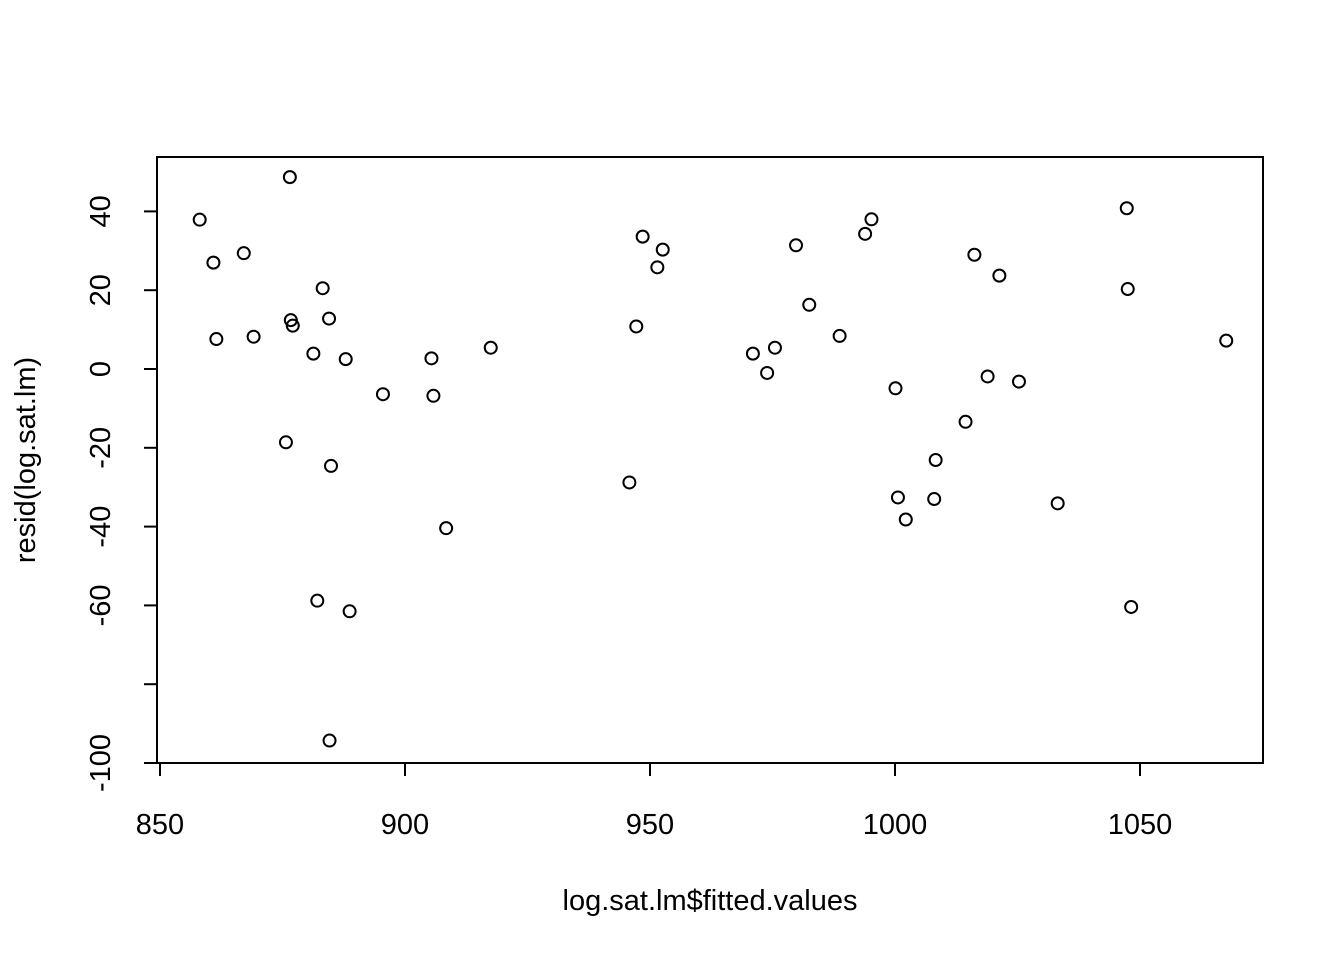  I want to click on x-tick-label: 1000, so click(895, 825).